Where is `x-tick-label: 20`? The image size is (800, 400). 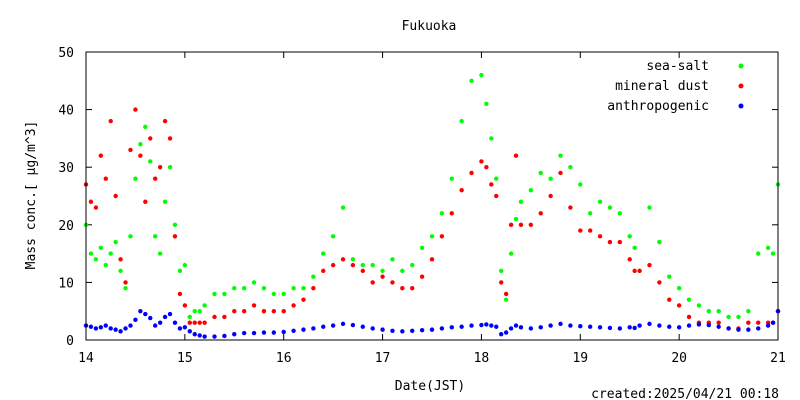 x-tick-label: 20 is located at coordinates (679, 358).